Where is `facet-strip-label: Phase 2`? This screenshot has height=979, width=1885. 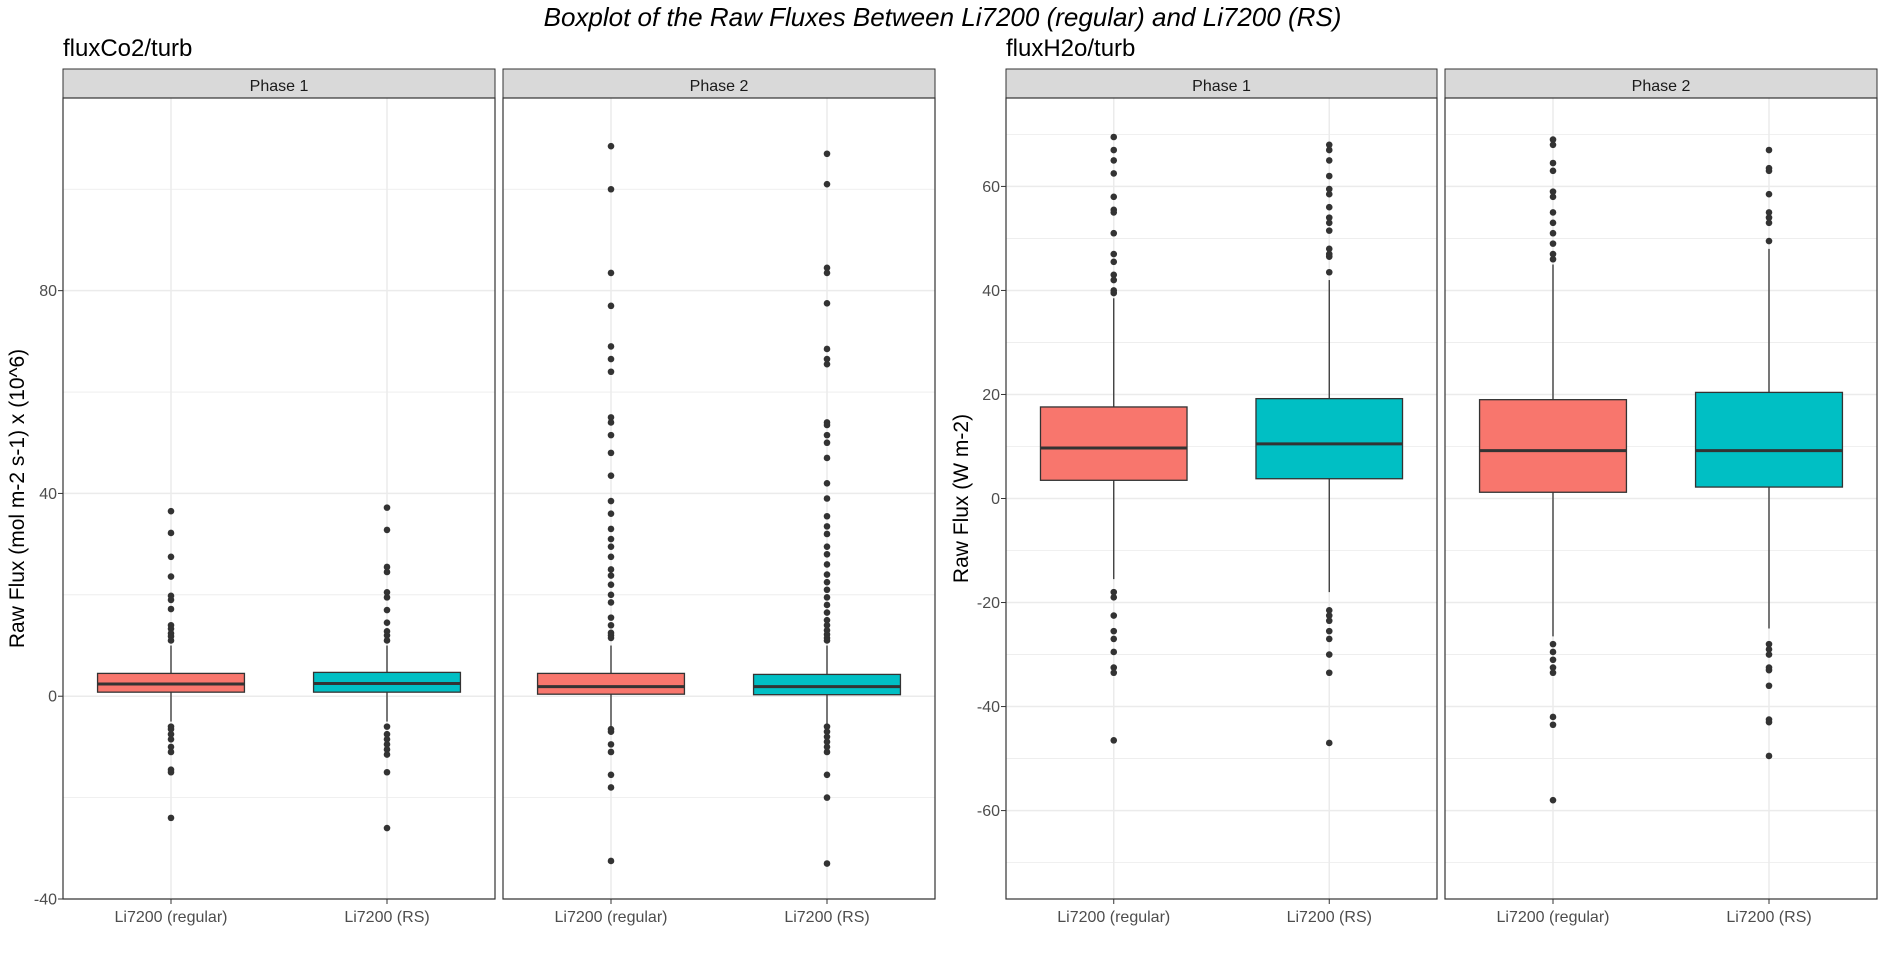
facet-strip-label: Phase 2 is located at coordinates (719, 86).